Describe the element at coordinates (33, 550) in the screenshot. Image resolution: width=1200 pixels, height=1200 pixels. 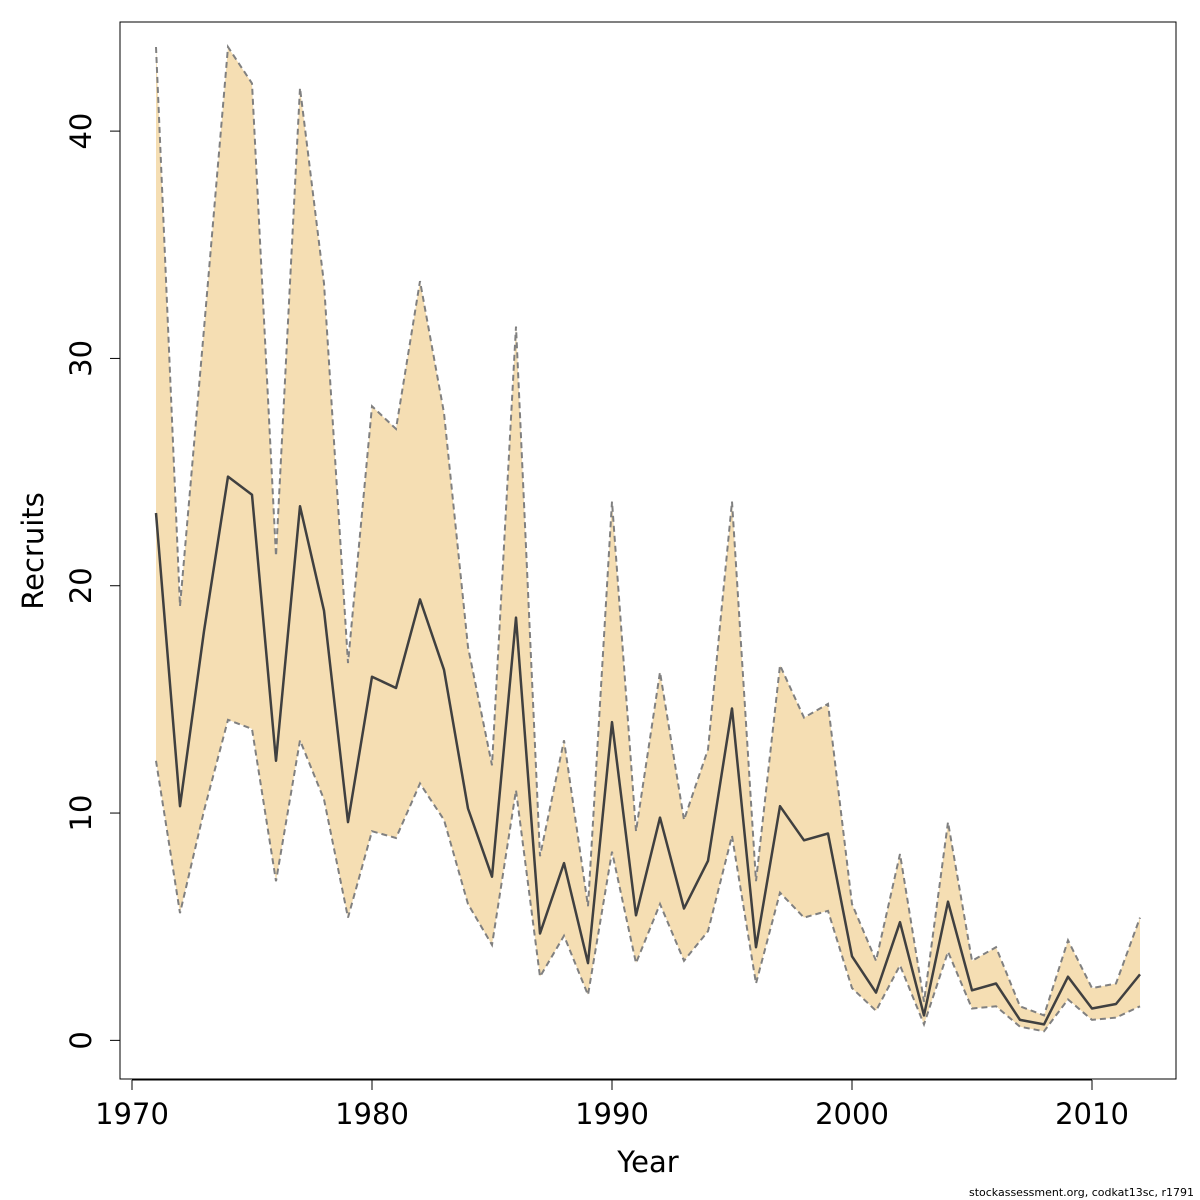
I see `y-axis-title: Recruits` at that location.